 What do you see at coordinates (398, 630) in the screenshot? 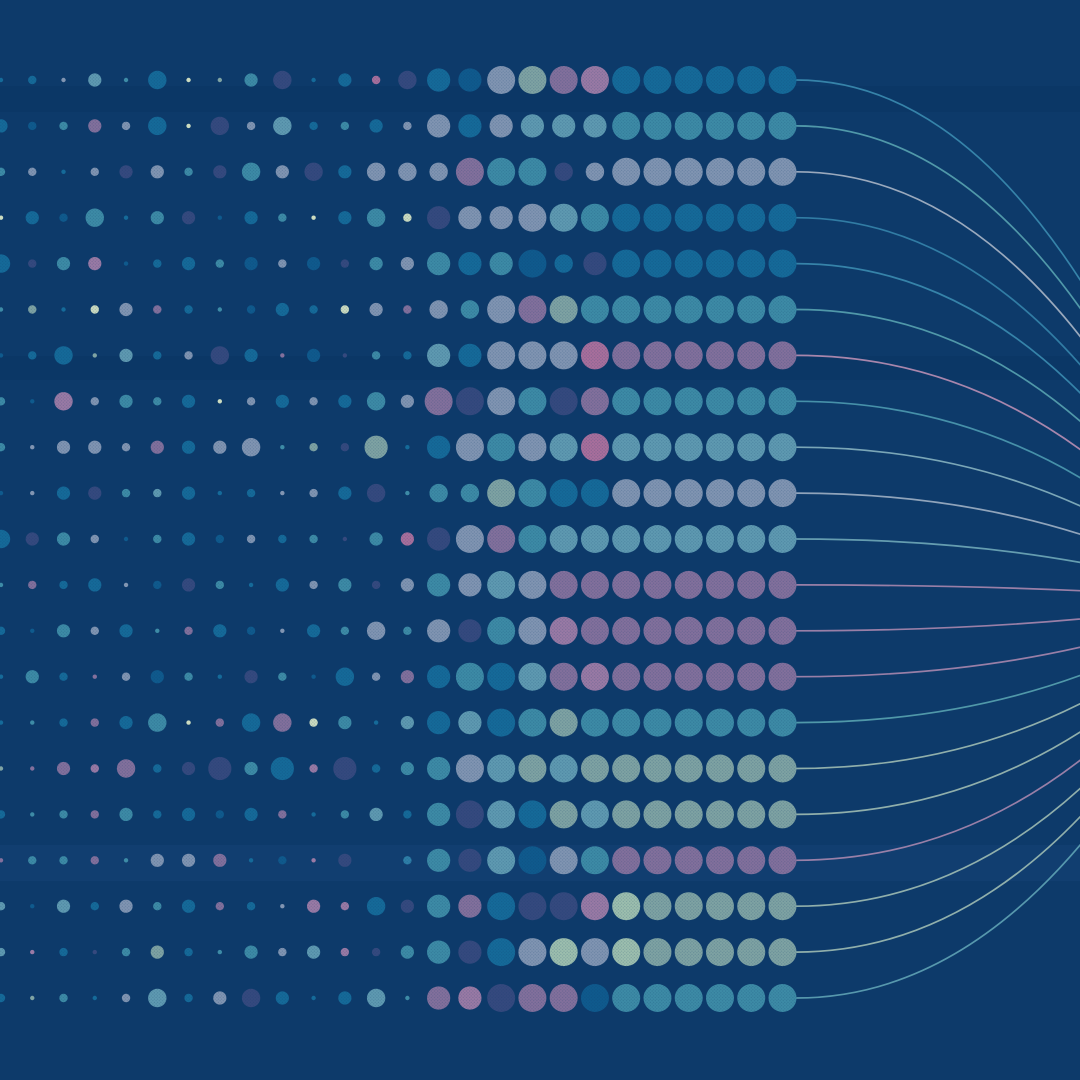
I see `dot-row` at bounding box center [398, 630].